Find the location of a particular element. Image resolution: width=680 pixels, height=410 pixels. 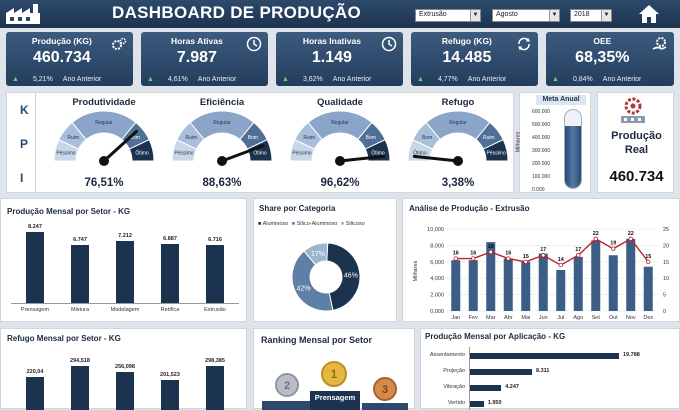

silver-medal-icon: 2 is located at coordinates (287, 385).